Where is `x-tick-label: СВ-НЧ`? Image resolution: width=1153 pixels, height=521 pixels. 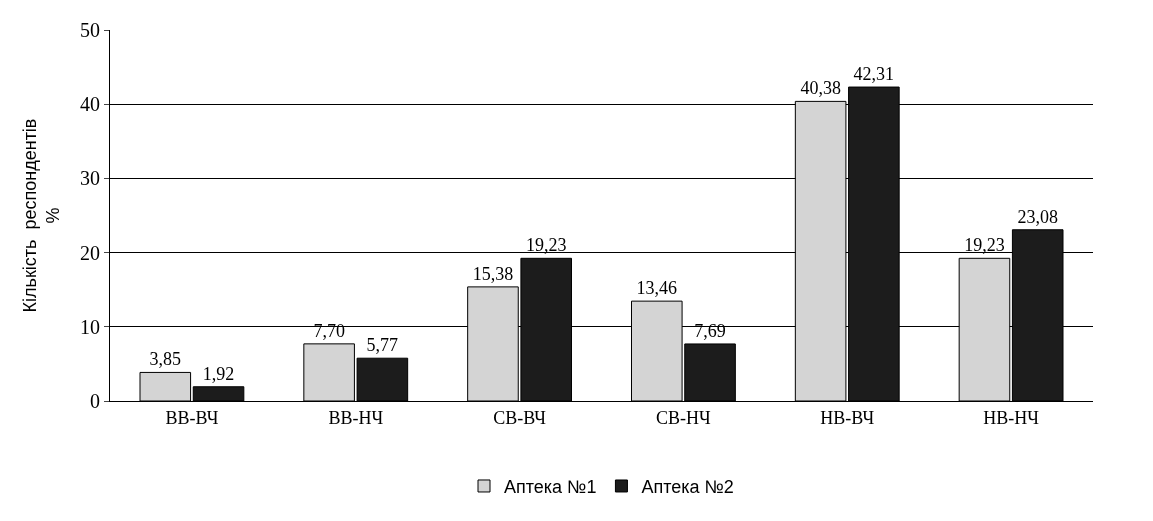
x-tick-label: СВ-НЧ is located at coordinates (684, 417).